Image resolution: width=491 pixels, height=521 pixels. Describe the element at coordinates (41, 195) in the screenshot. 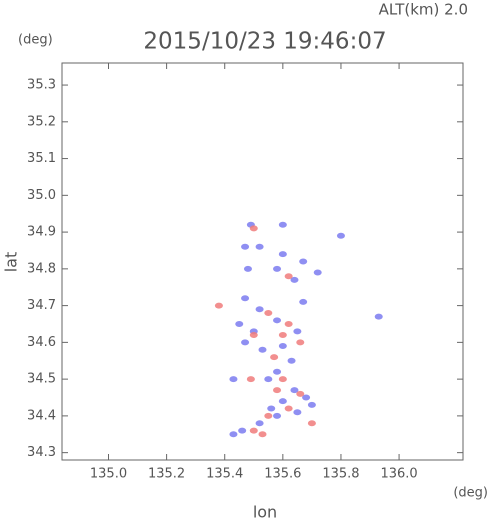

I see `y-tick-label: 35.0` at that location.